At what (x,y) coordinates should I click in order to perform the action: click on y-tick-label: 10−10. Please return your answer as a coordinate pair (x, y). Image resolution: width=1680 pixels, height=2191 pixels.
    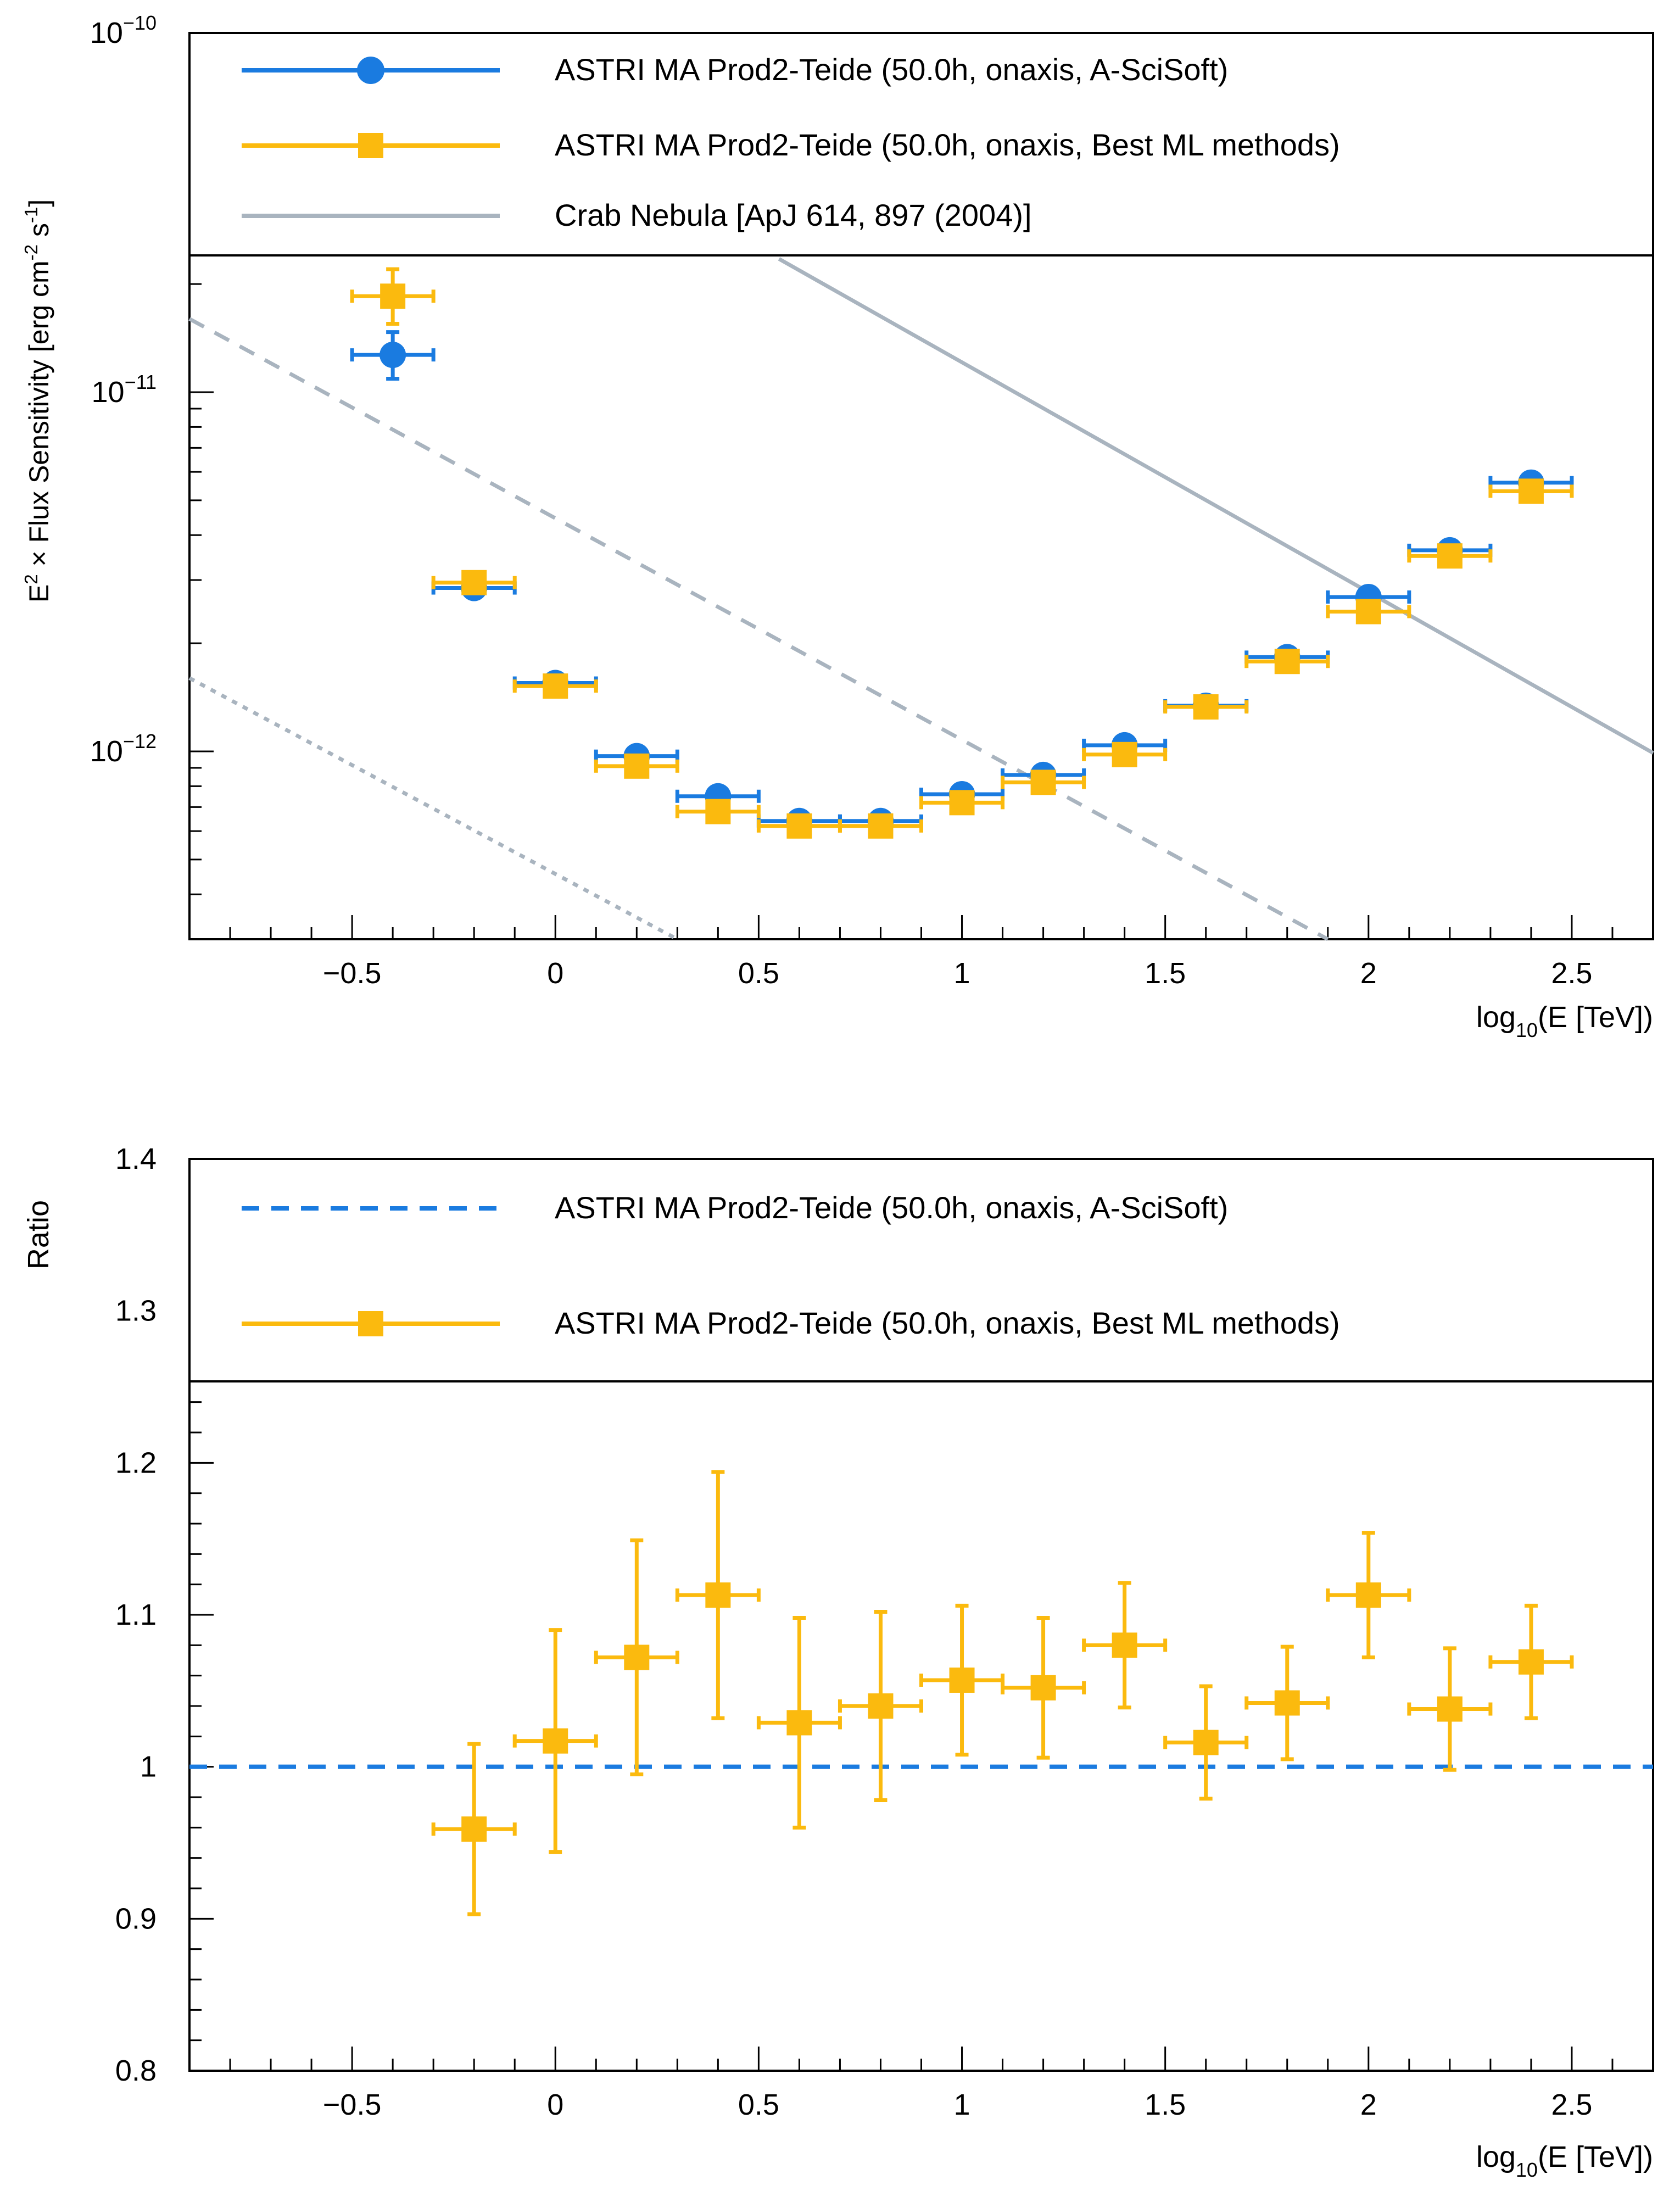
    Looking at the image, I should click on (123, 30).